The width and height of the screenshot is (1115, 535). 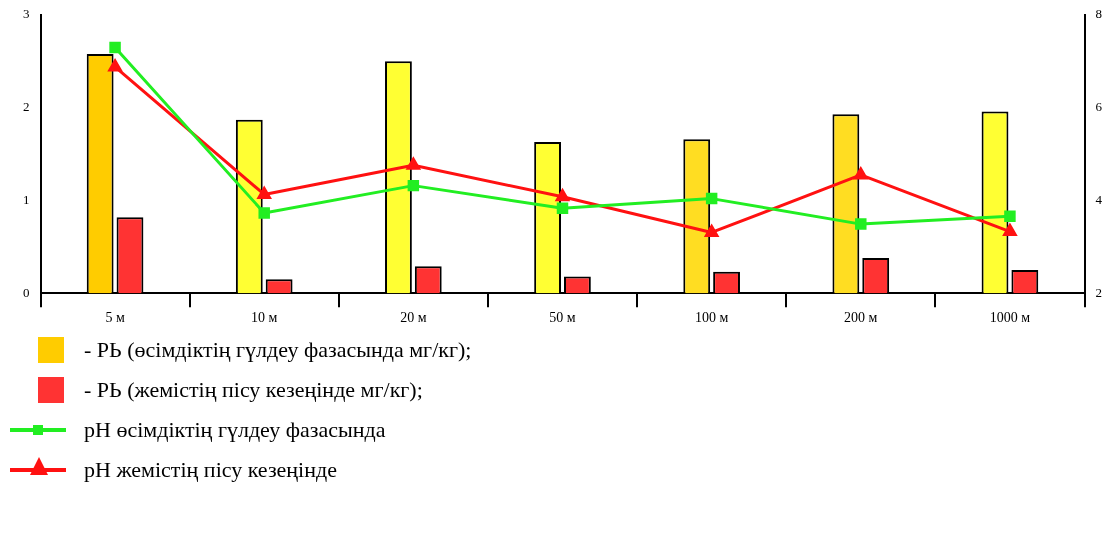 I want to click on y2-tick-label: 2, so click(x=1098, y=292).